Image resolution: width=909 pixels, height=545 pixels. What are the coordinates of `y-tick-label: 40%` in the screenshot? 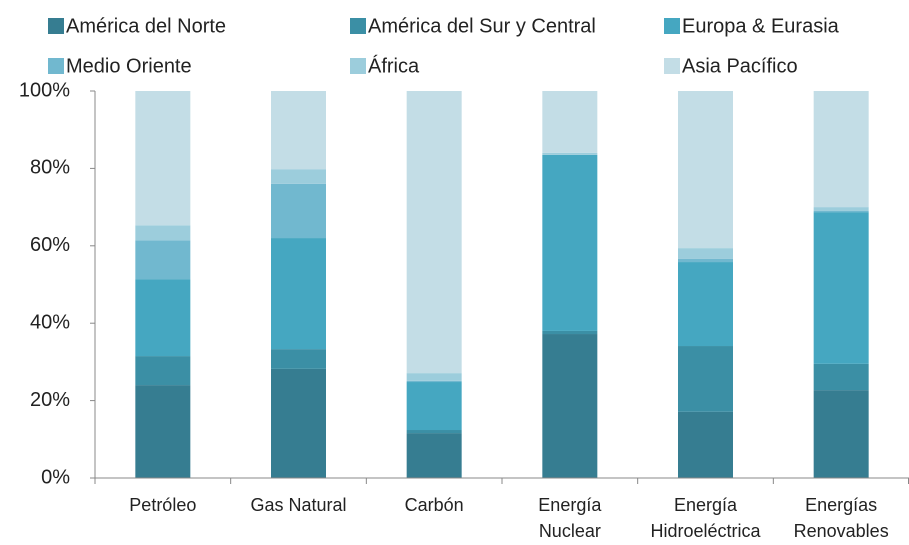 It's located at (50, 322).